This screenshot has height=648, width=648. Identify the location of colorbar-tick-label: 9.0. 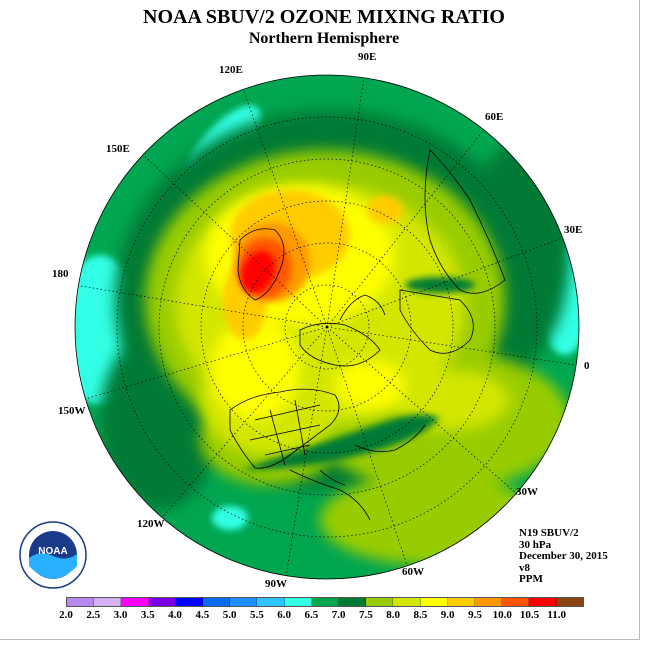
(447, 615).